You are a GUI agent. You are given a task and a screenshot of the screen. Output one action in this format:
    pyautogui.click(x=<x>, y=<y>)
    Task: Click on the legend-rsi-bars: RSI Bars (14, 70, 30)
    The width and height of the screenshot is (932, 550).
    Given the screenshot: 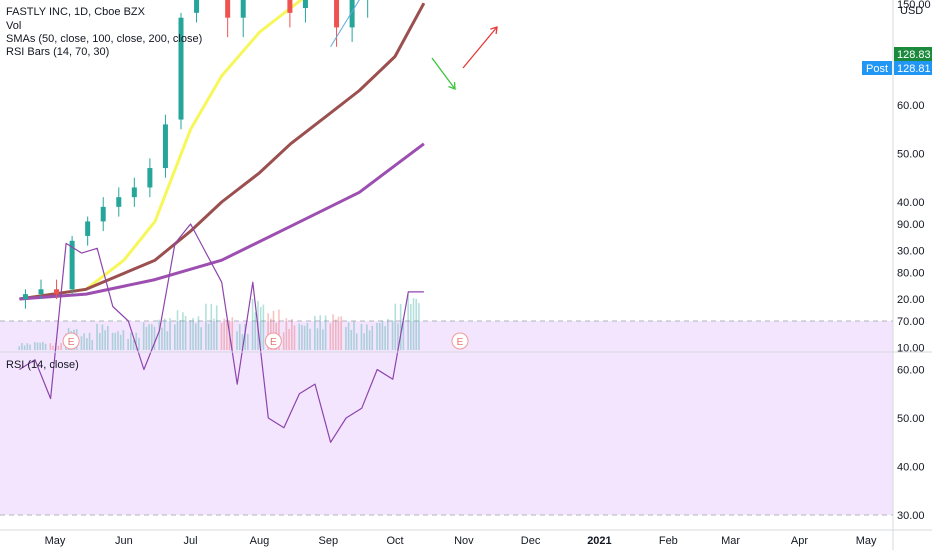 What is the action you would take?
    pyautogui.click(x=57, y=52)
    